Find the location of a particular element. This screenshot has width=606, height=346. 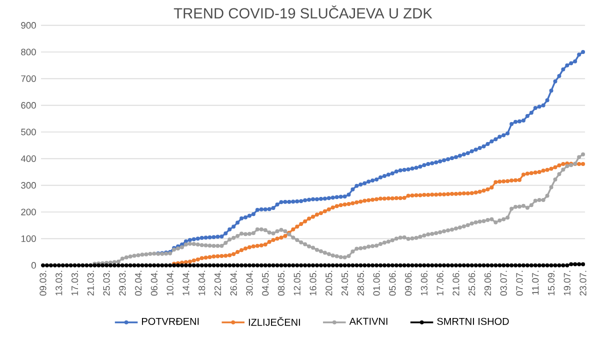

legend-label: POTVRĐENI is located at coordinates (170, 321).